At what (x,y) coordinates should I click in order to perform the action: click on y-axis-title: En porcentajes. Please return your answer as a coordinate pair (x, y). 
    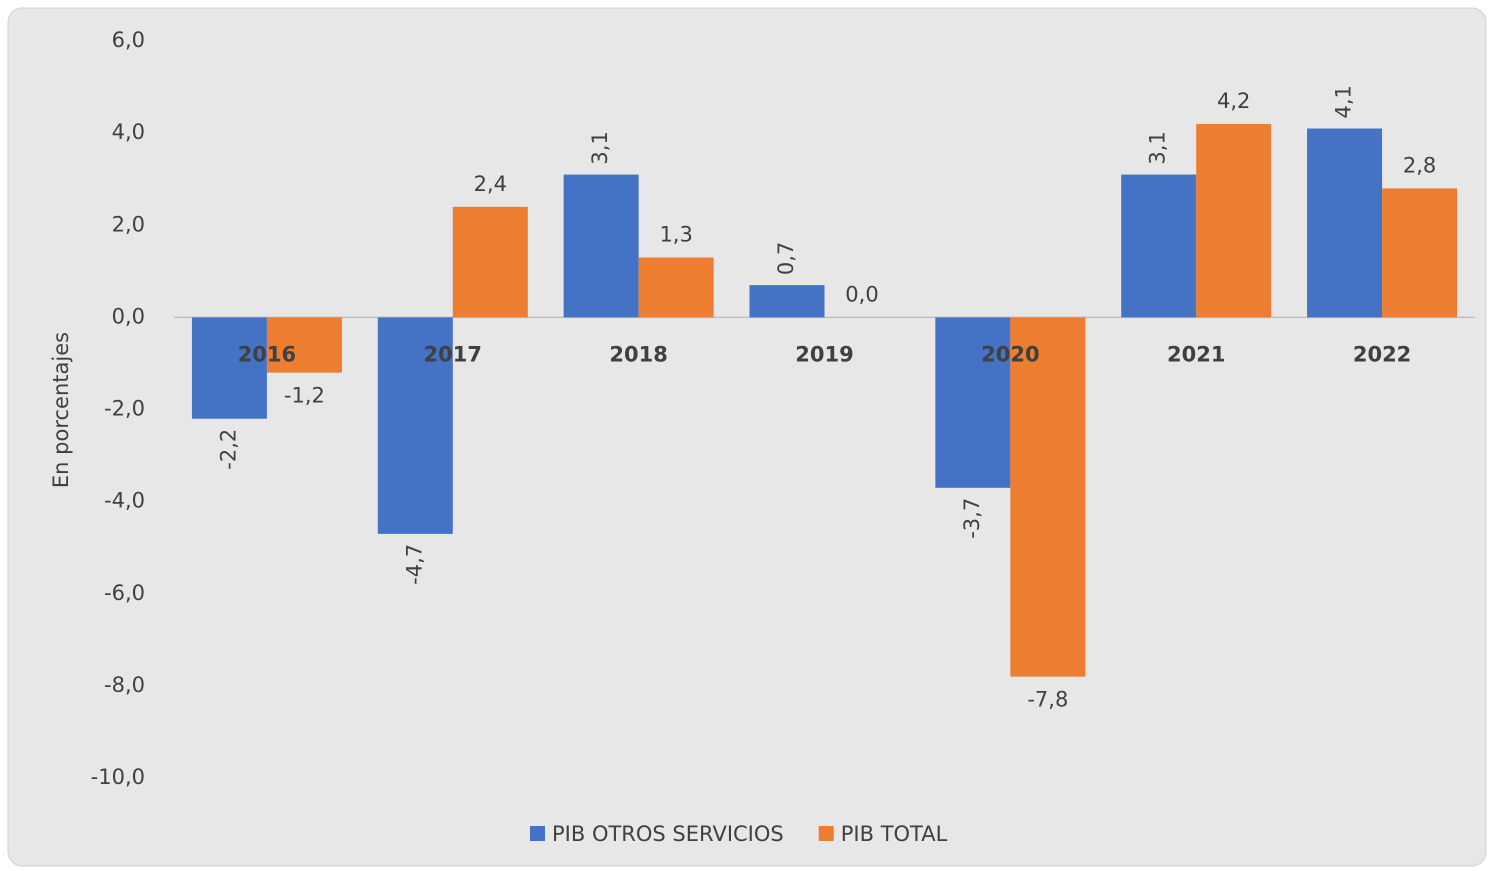
    Looking at the image, I should click on (61, 410).